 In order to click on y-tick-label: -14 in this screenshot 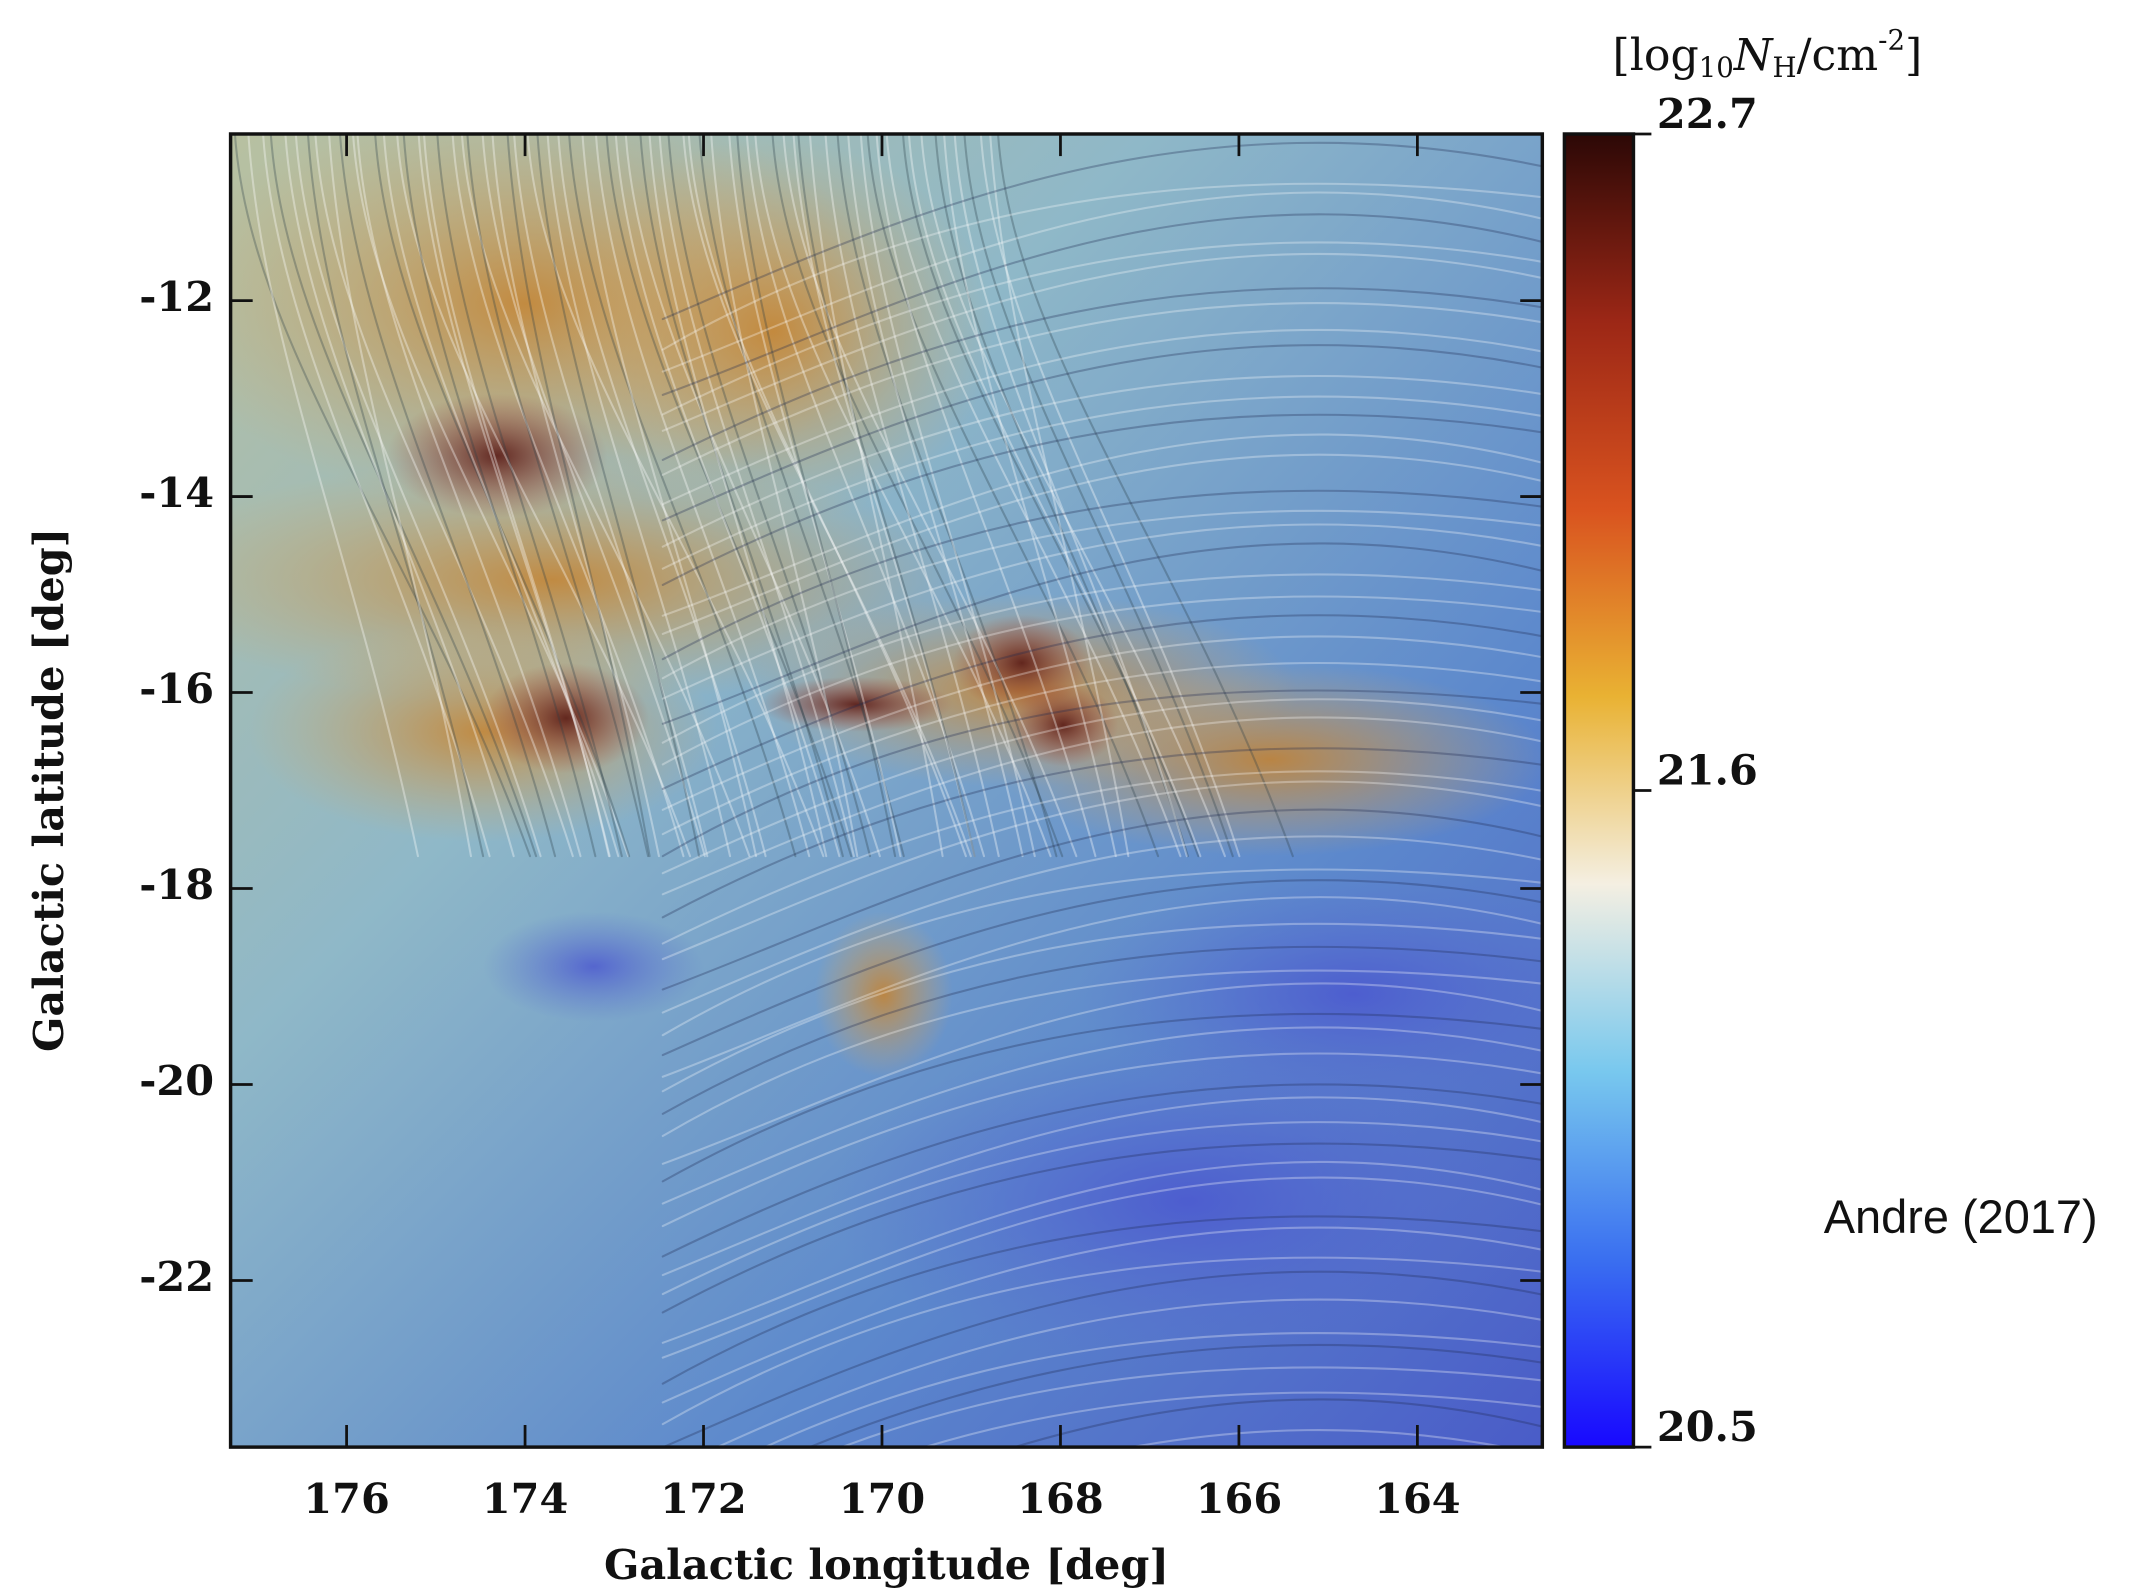, I will do `click(176, 492)`.